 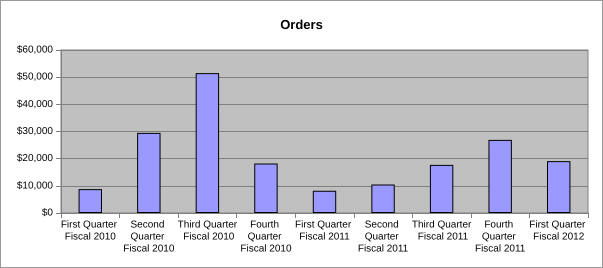 I want to click on x-tick-label: First Quarter Fiscal 2012, so click(x=558, y=231).